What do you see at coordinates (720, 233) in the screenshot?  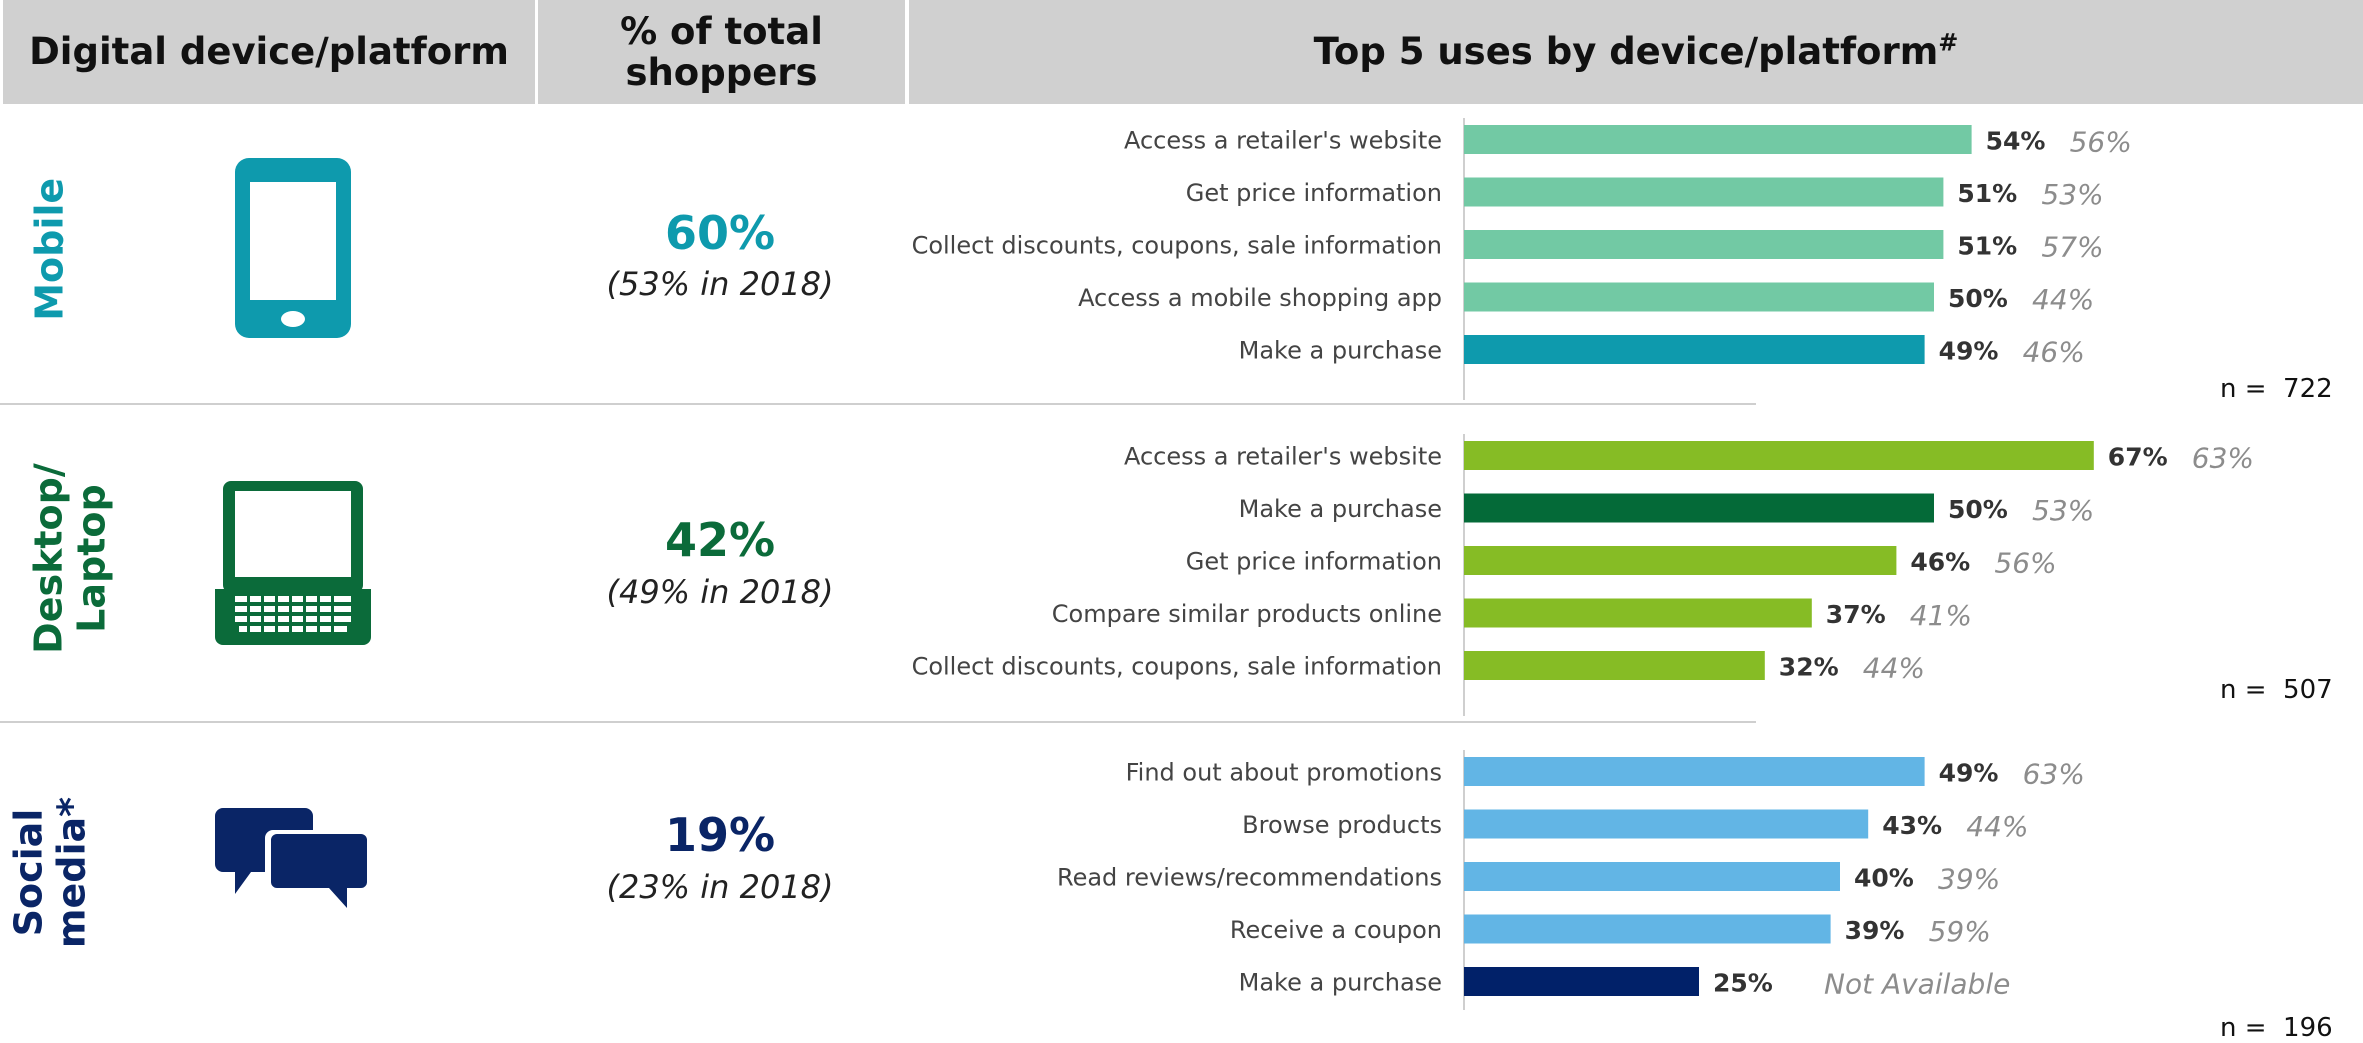 I see `mobile-share-value: 60%` at bounding box center [720, 233].